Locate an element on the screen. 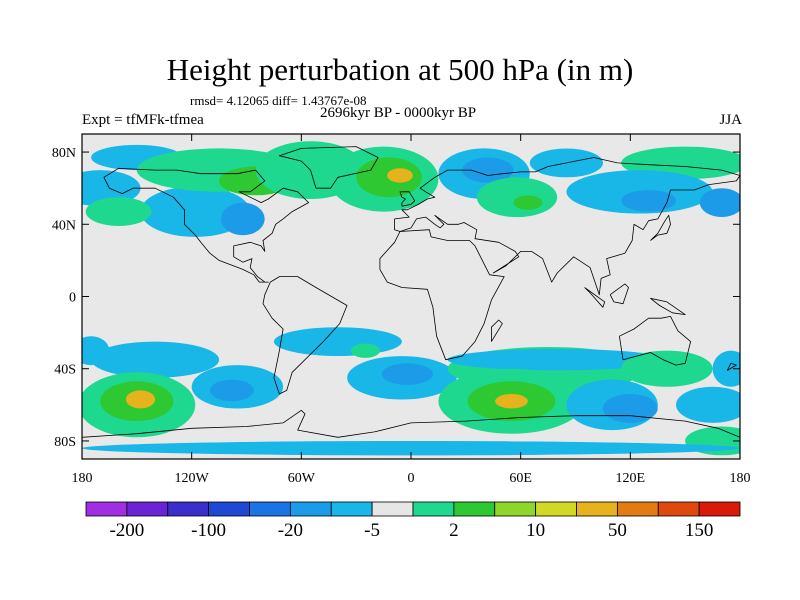  experiment-label: Expt = tfMFk-tfmea is located at coordinates (143, 120).